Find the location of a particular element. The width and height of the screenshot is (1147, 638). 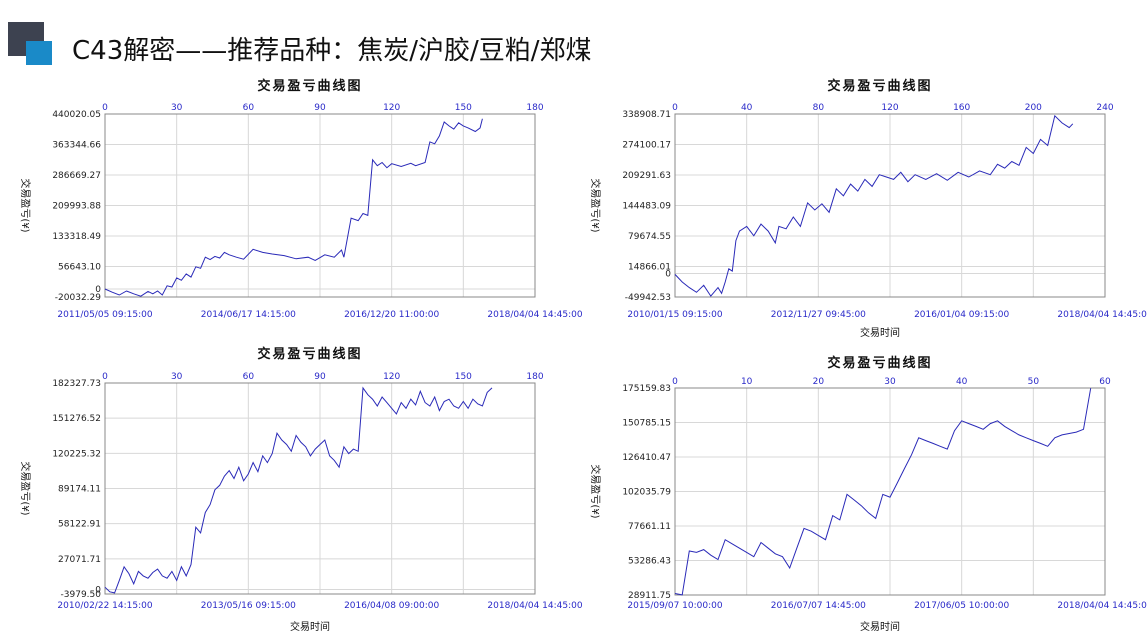

bottom-tick-label: 2016/12/20 11:00:00 is located at coordinates (391, 315).